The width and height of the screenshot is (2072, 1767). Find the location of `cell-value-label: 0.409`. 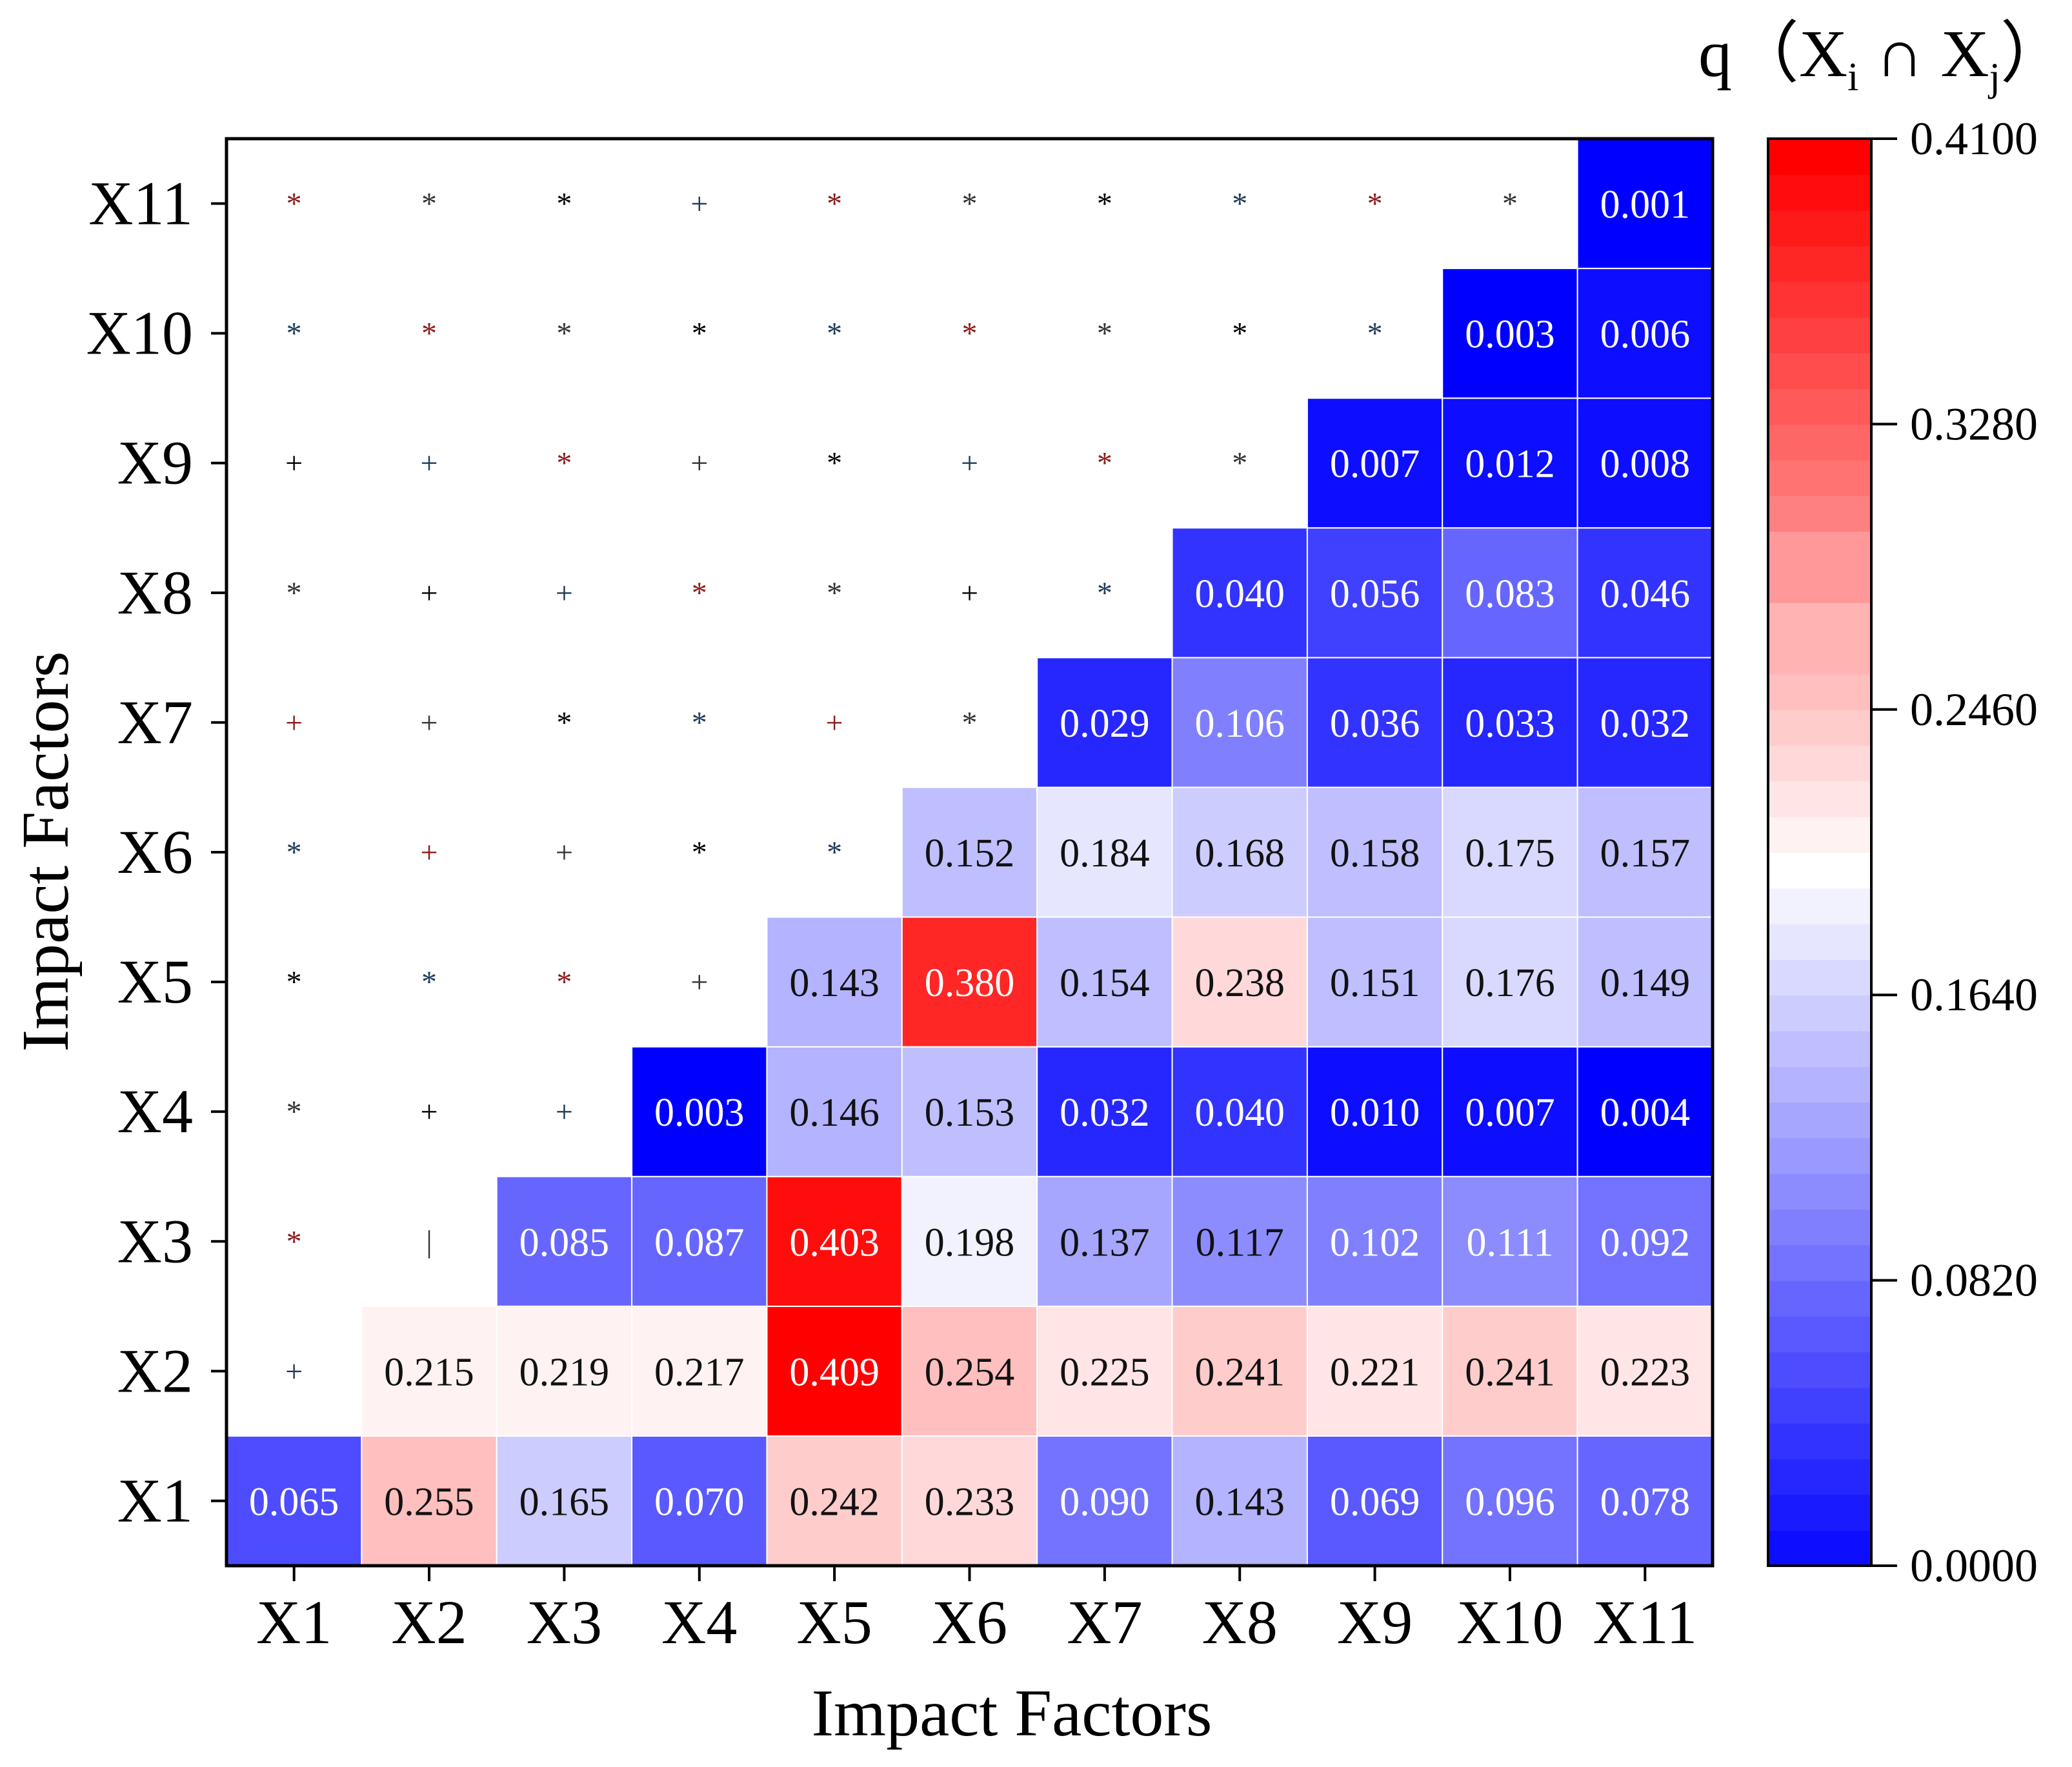

cell-value-label: 0.409 is located at coordinates (834, 1372).